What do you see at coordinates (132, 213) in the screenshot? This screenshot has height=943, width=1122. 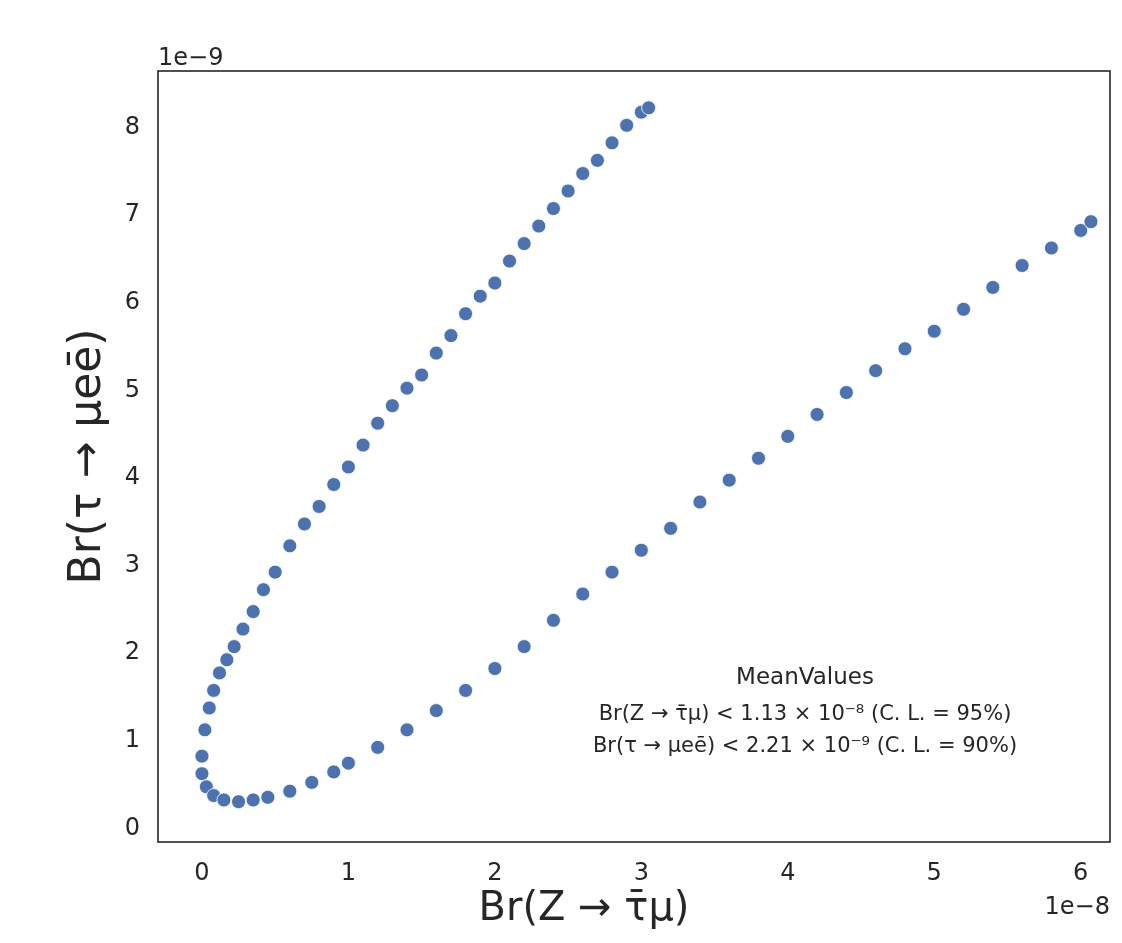 I see `y-tick-label: 7` at bounding box center [132, 213].